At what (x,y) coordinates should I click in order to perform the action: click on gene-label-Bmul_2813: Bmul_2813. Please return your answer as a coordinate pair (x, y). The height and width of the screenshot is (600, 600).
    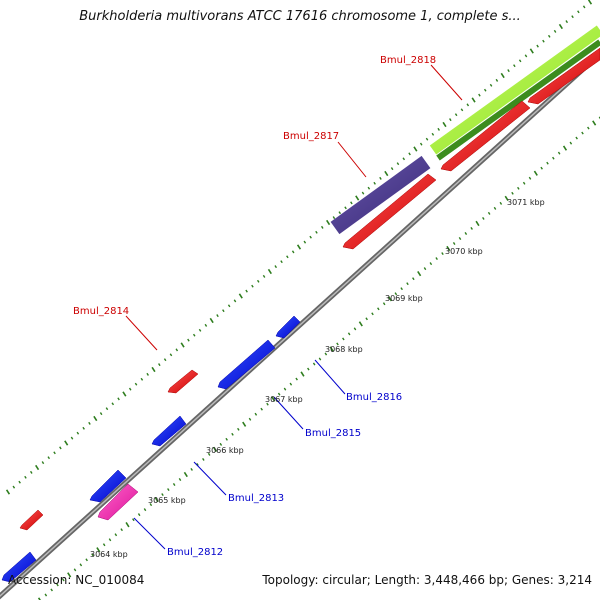
    Looking at the image, I should click on (256, 498).